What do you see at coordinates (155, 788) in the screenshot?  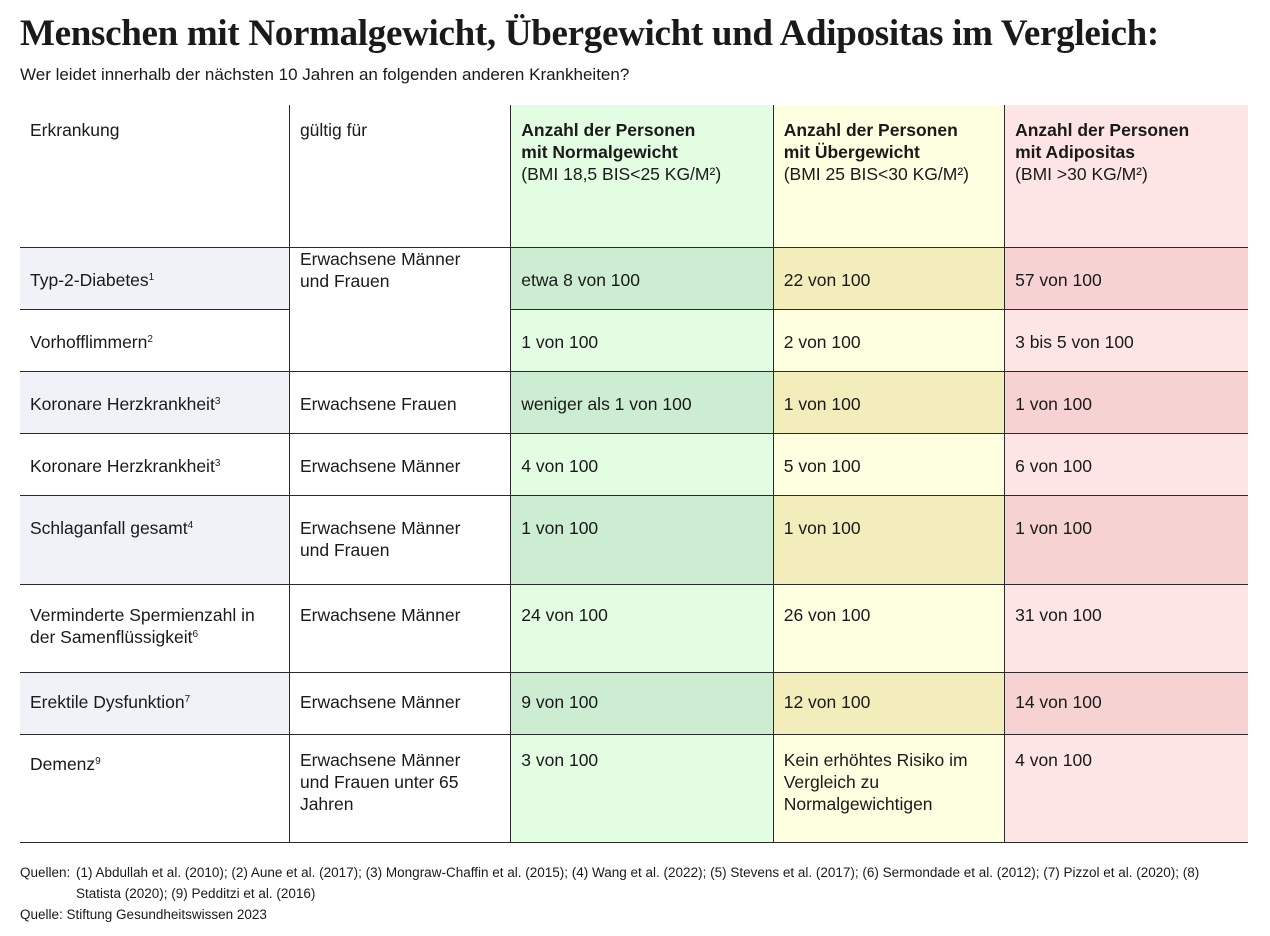 I see `disease-cell: Demenz9` at bounding box center [155, 788].